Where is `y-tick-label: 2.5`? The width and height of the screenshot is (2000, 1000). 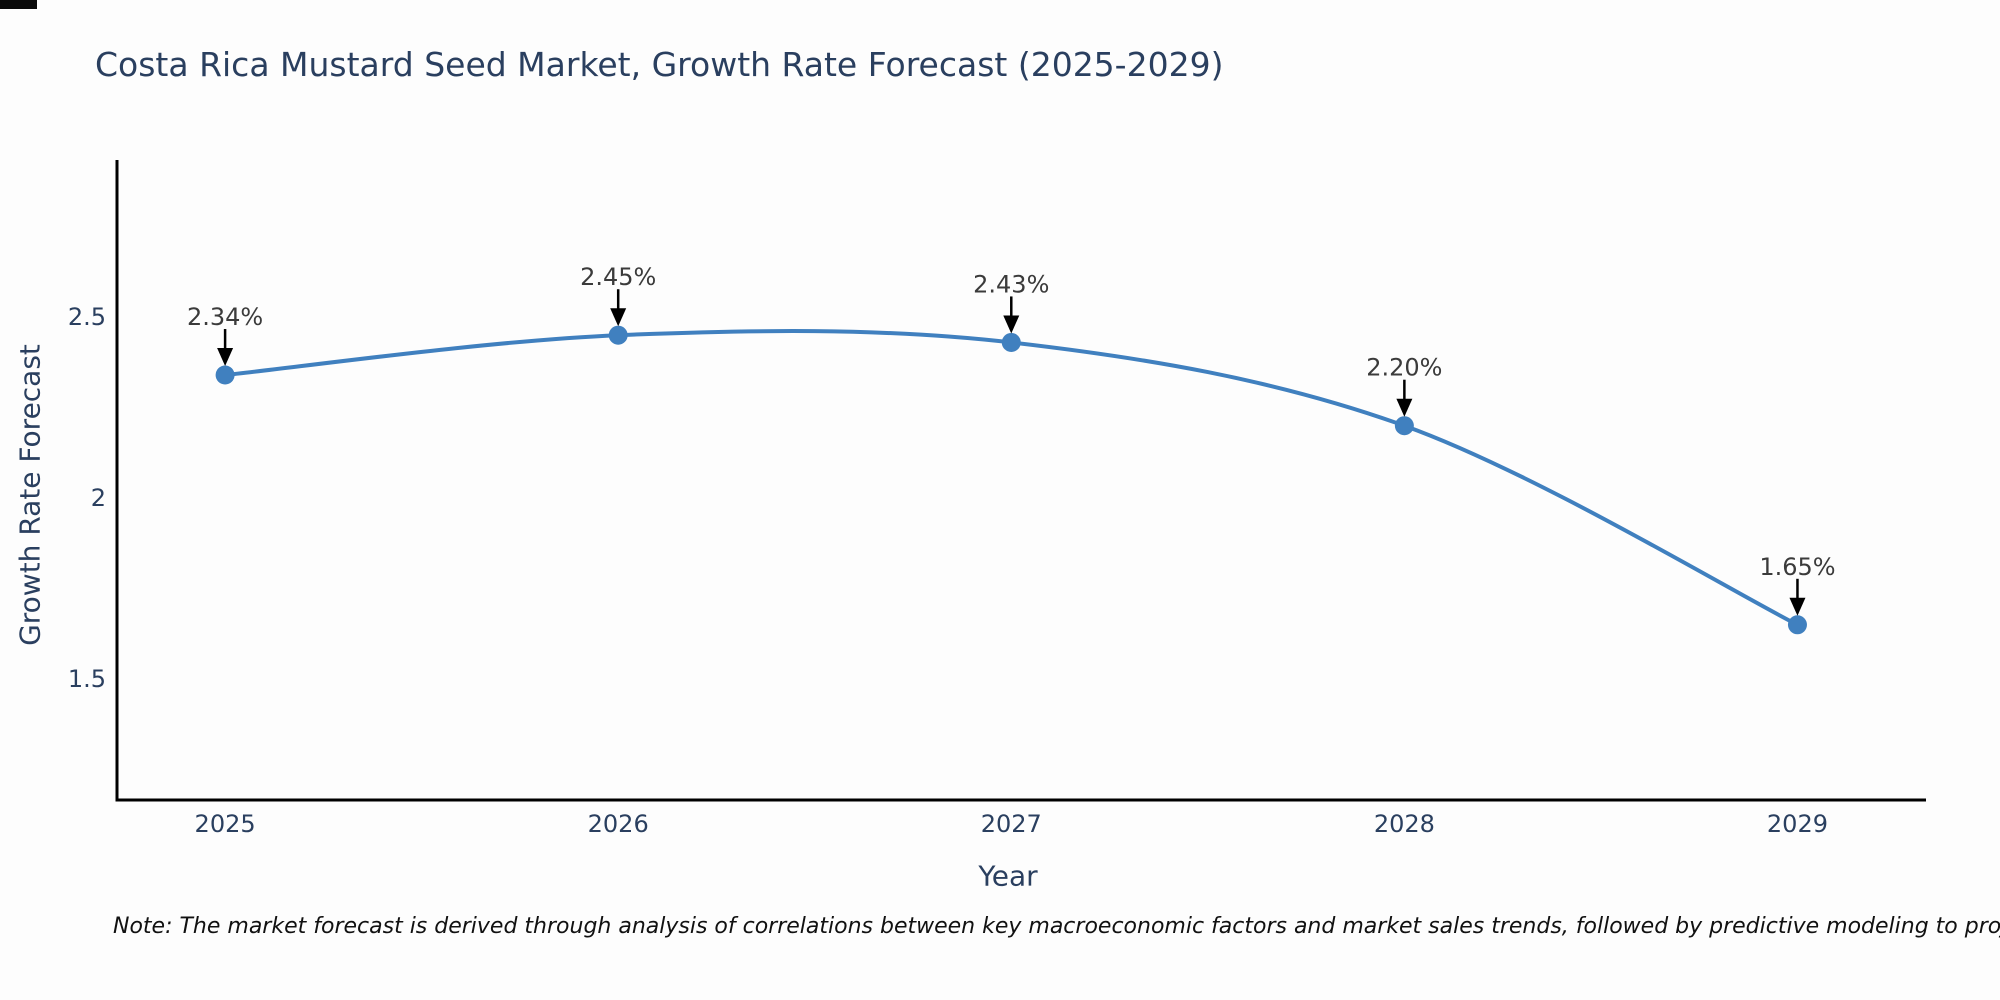 y-tick-label: 2.5 is located at coordinates (87, 317).